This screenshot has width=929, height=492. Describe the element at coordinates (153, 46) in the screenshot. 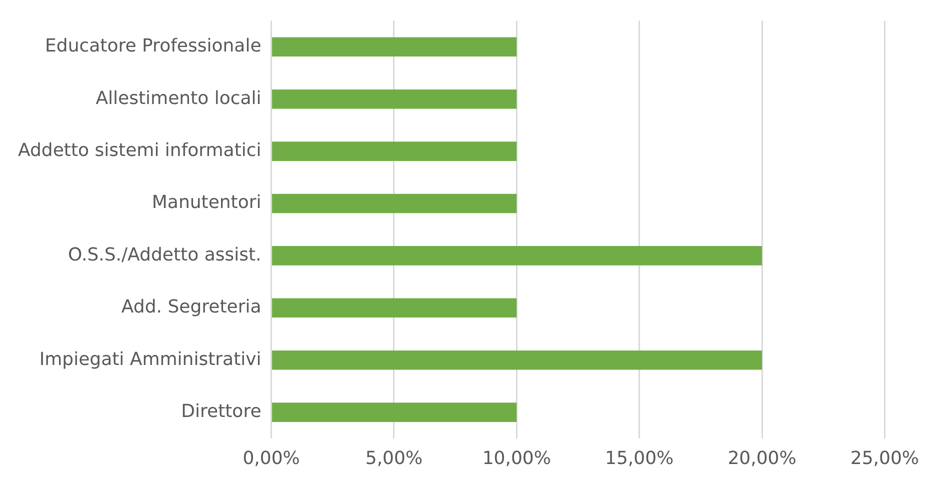

I see `y-tick-label: Educatore Professionale` at that location.